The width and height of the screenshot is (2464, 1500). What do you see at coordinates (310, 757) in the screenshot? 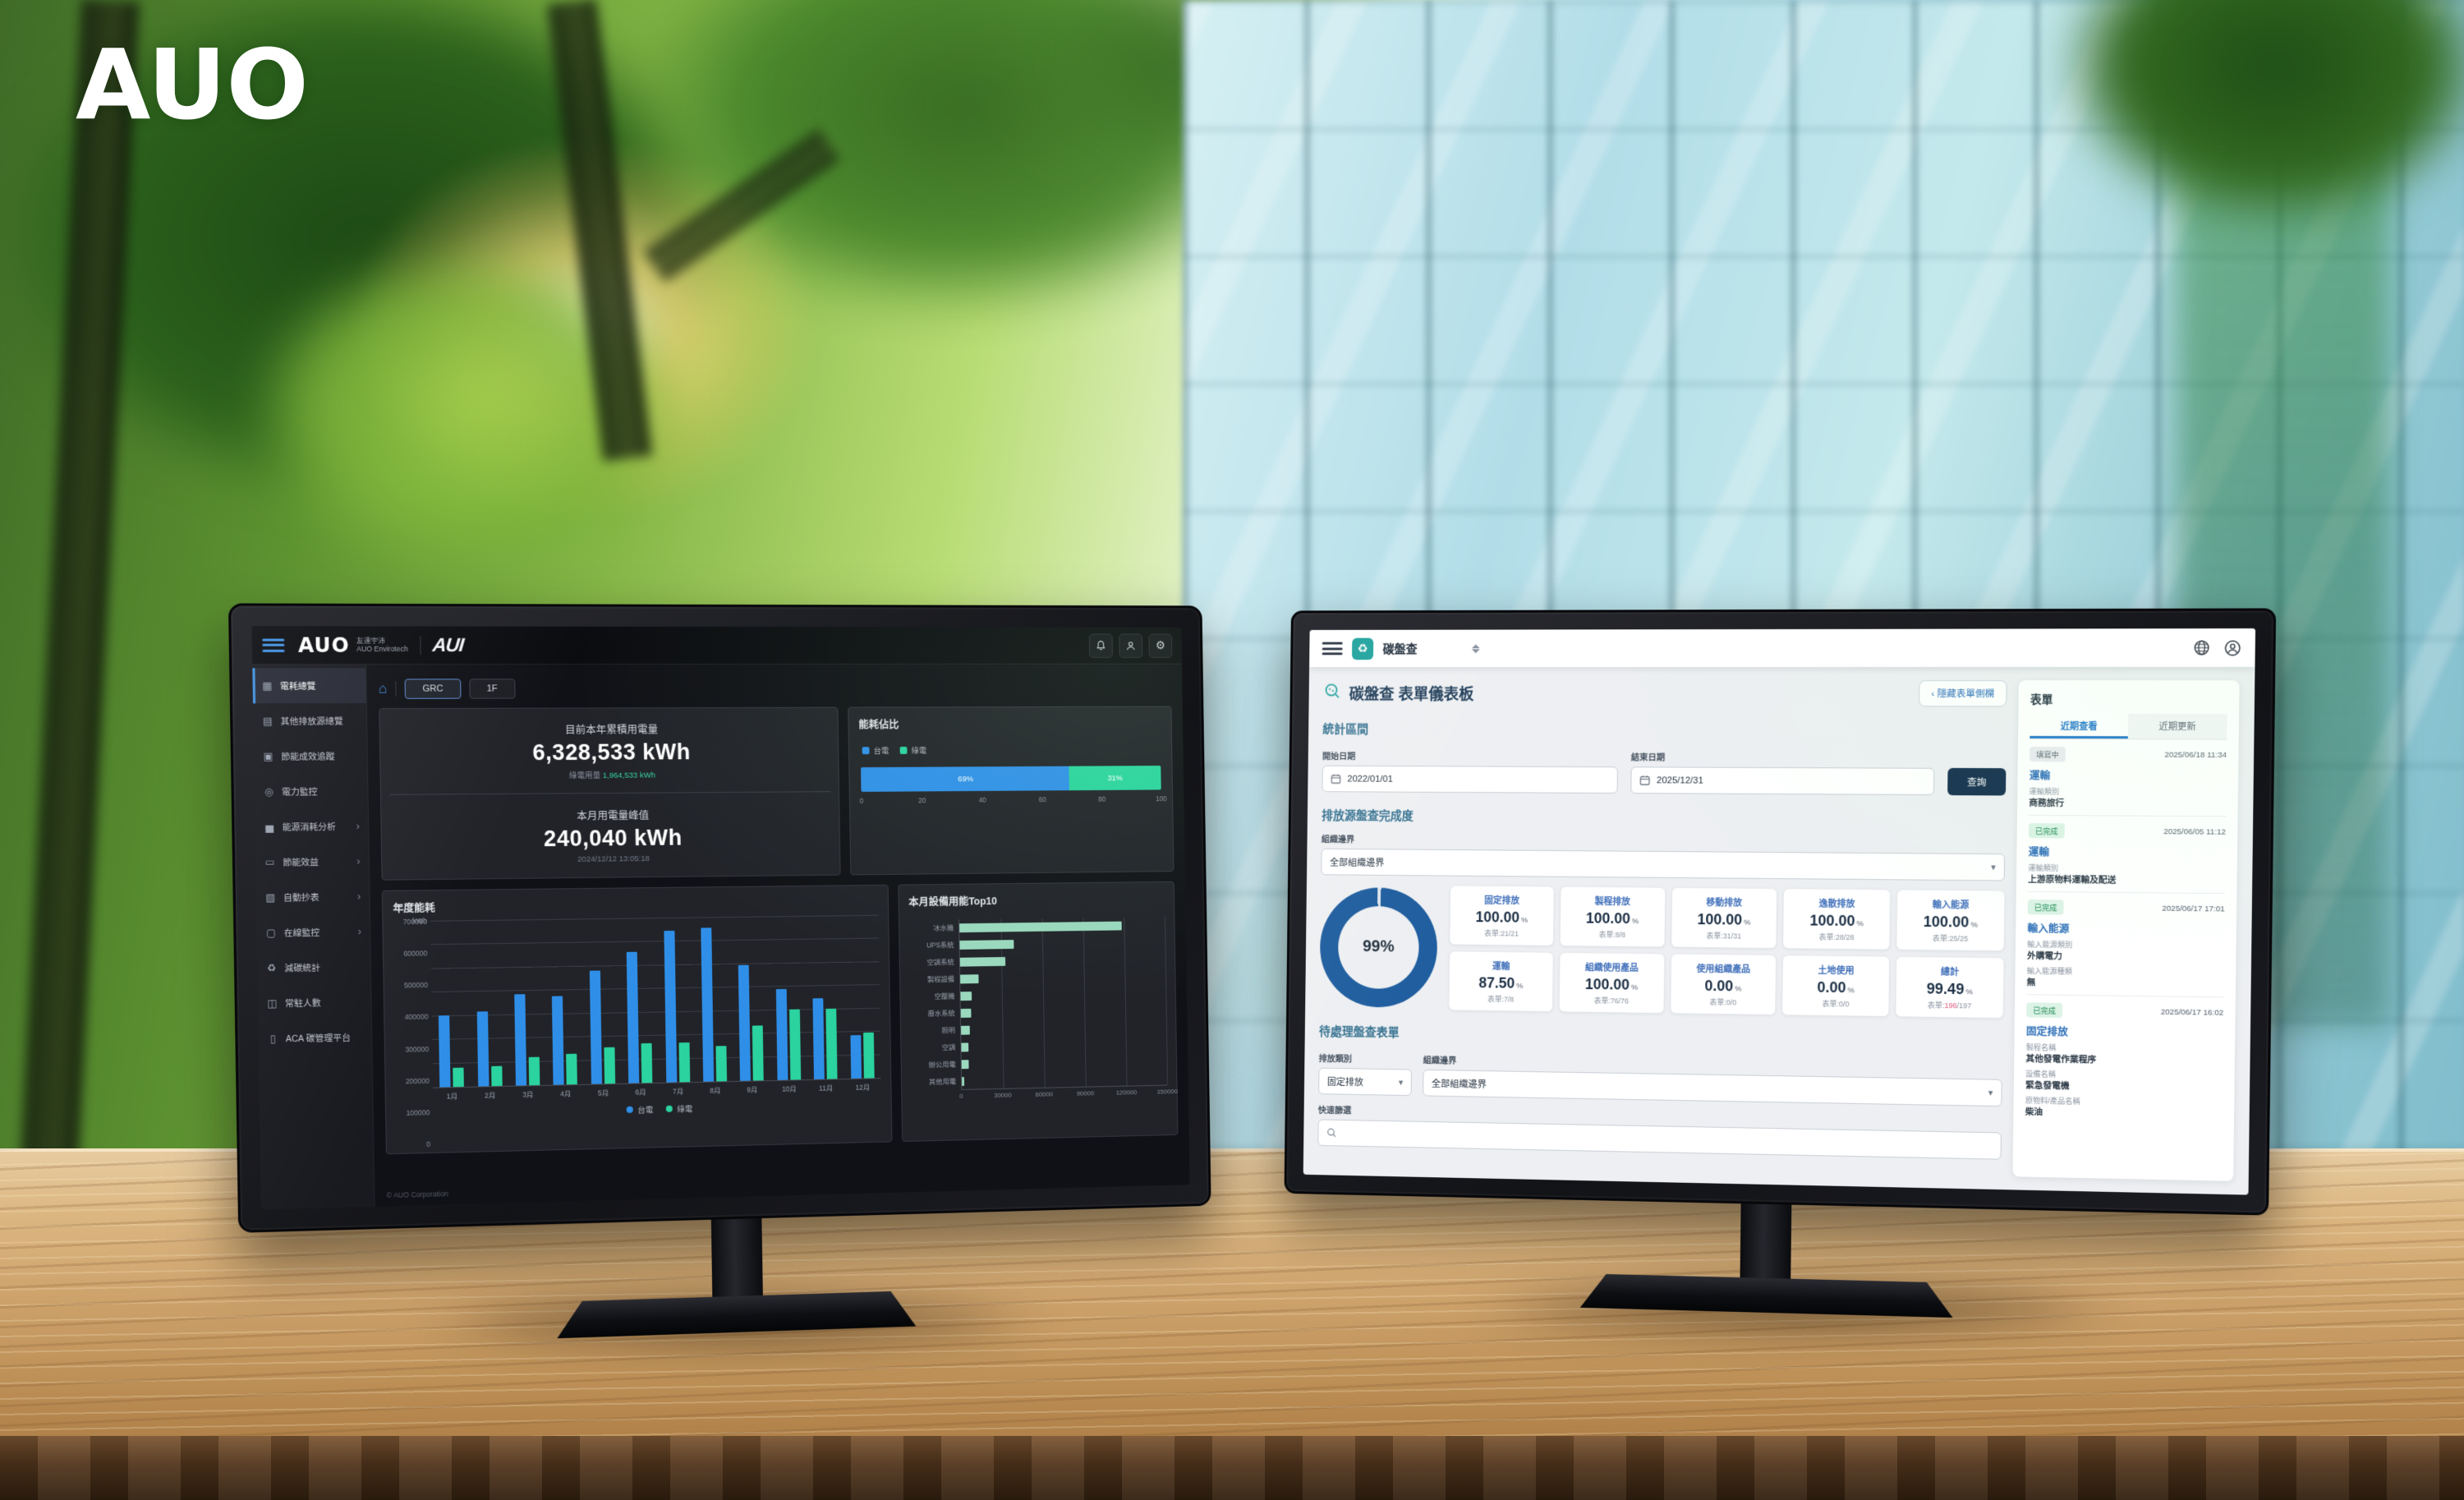
I see `sidebar-item: ▣ 節能成效追蹤` at bounding box center [310, 757].